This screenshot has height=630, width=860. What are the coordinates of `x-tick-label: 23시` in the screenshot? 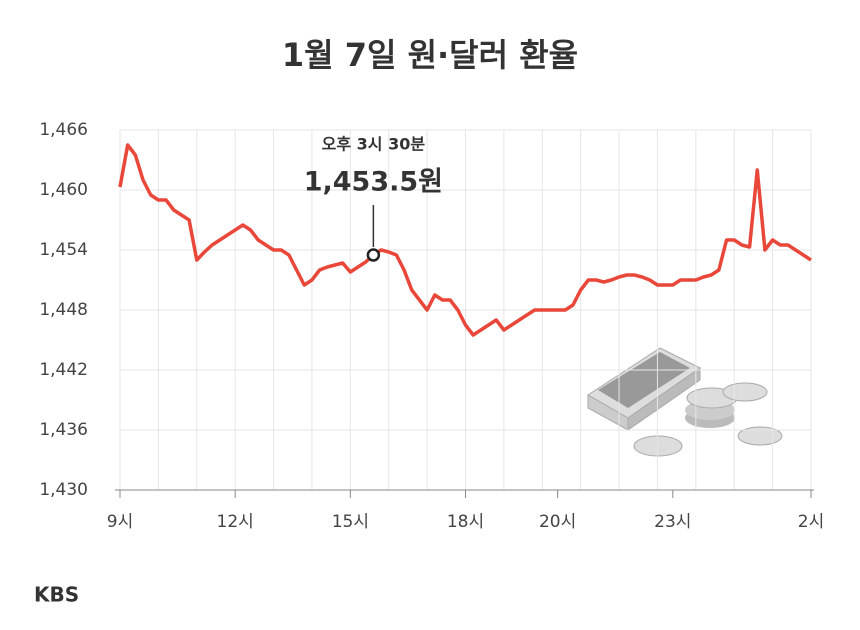 It's located at (672, 522).